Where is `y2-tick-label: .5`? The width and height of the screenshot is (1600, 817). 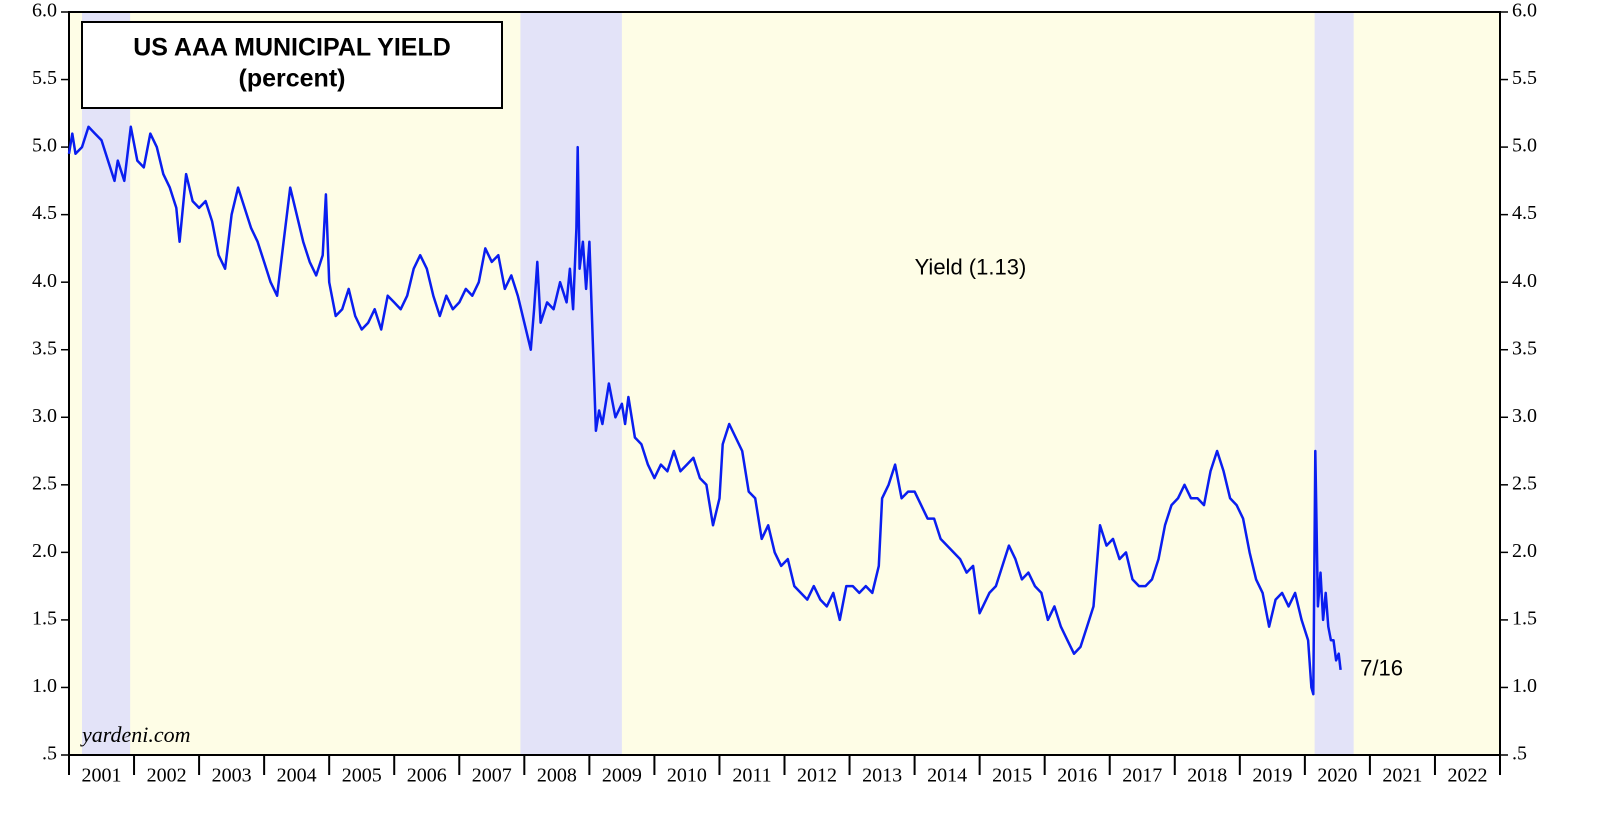 y2-tick-label: .5 is located at coordinates (1519, 754).